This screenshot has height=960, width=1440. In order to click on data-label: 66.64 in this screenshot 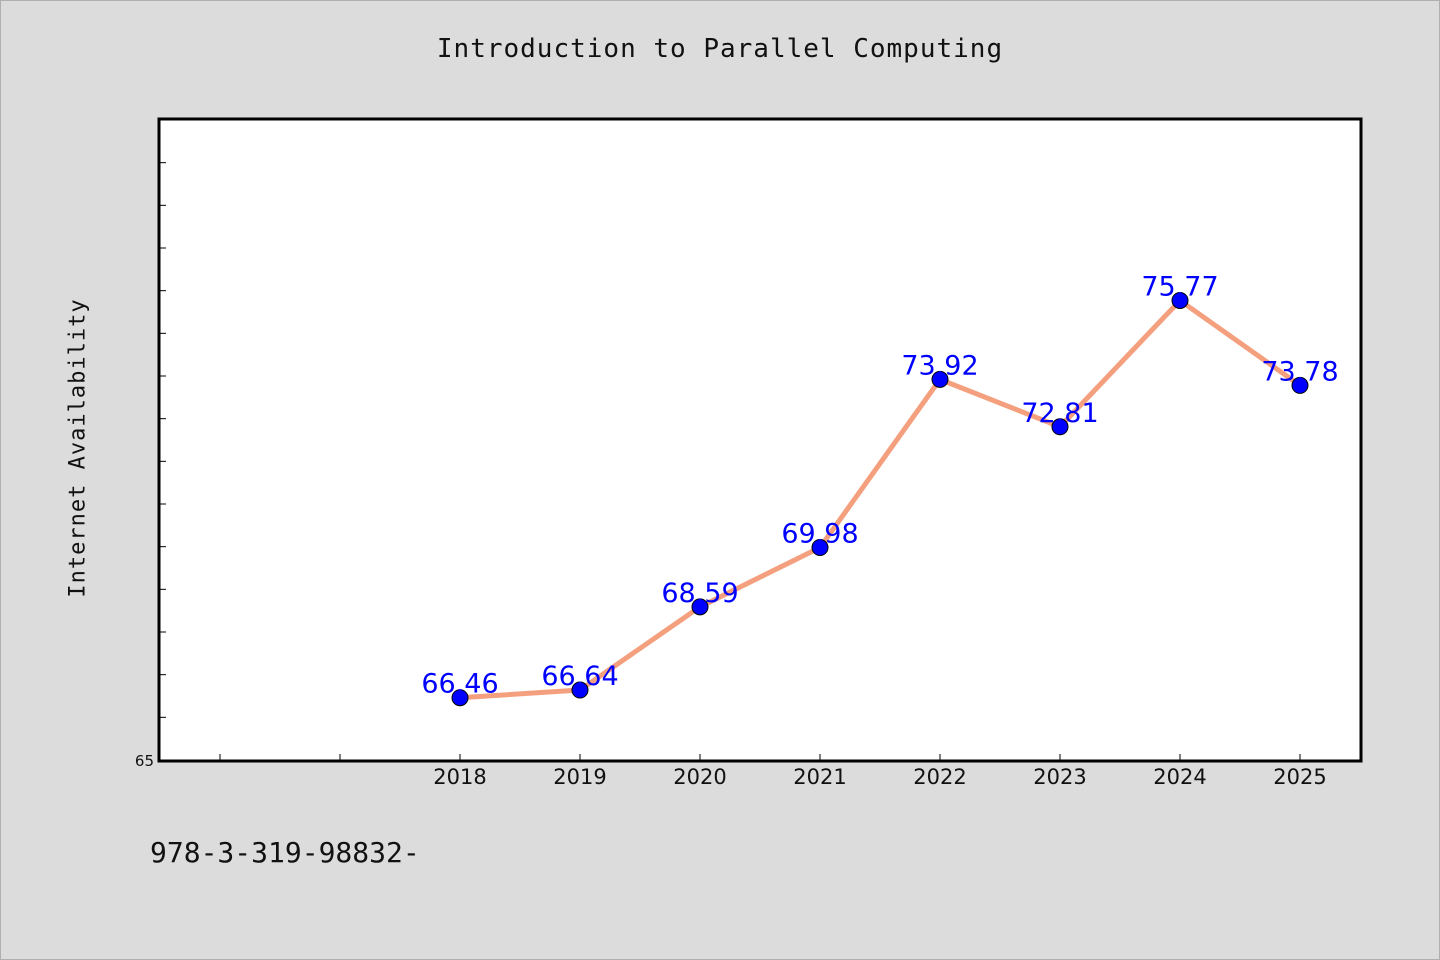, I will do `click(579, 676)`.